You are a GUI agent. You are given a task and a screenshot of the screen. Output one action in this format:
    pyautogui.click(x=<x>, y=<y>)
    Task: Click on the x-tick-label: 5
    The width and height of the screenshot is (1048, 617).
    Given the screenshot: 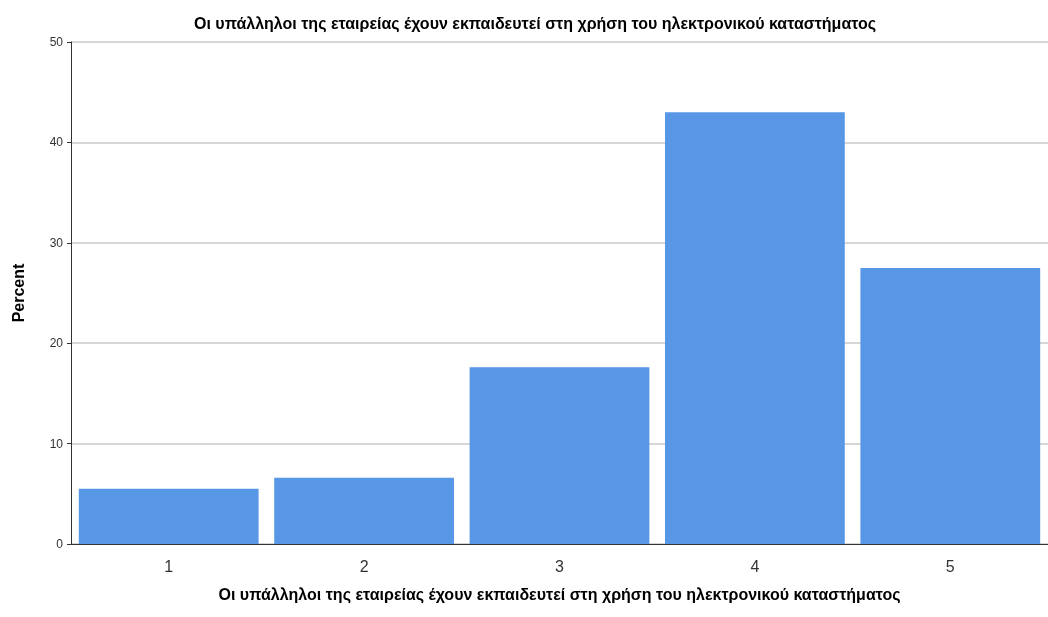 What is the action you would take?
    pyautogui.click(x=950, y=566)
    